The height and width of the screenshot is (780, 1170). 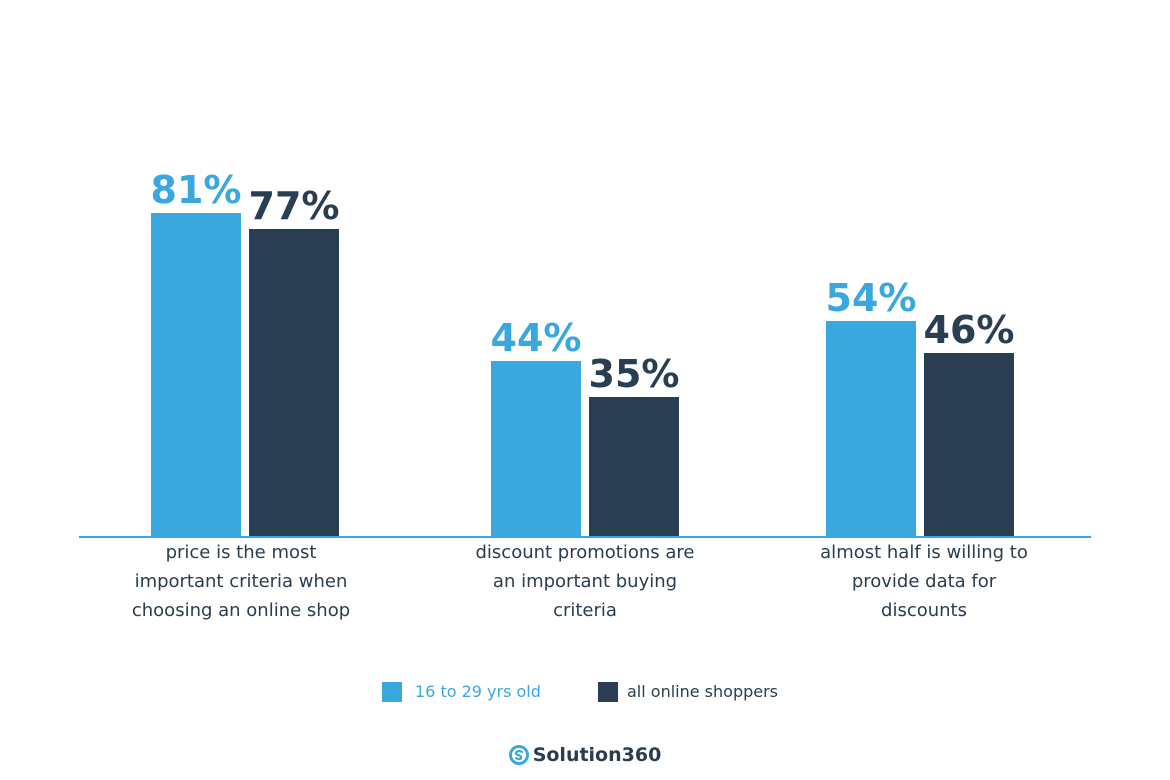 I want to click on category-label-line: price is the most, so click(x=241, y=552).